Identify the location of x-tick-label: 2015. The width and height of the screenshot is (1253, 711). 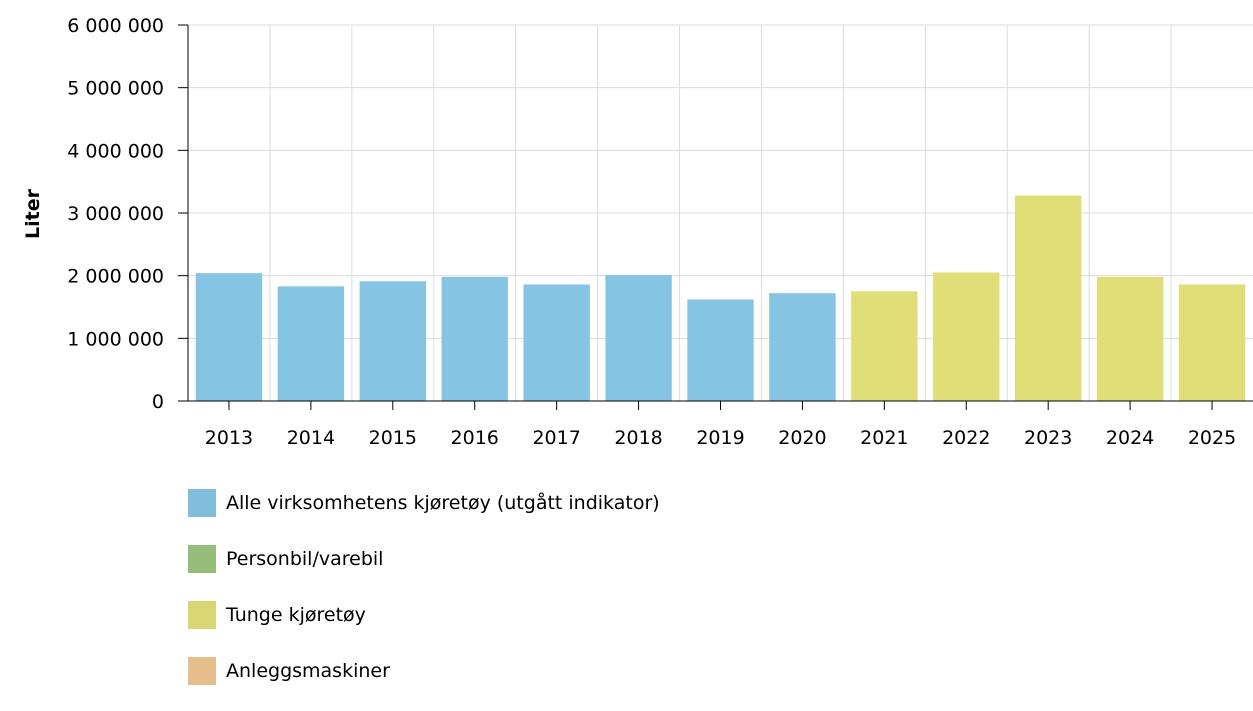
(393, 438).